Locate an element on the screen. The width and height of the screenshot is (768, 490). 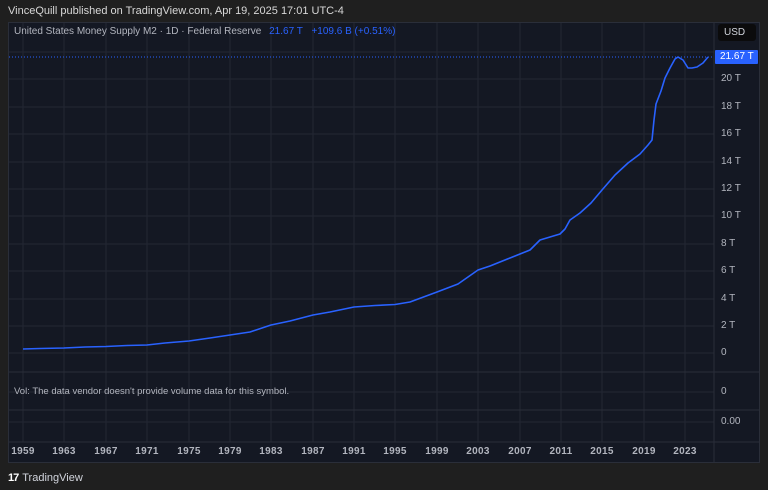
x-tick: 1971 is located at coordinates (147, 451).